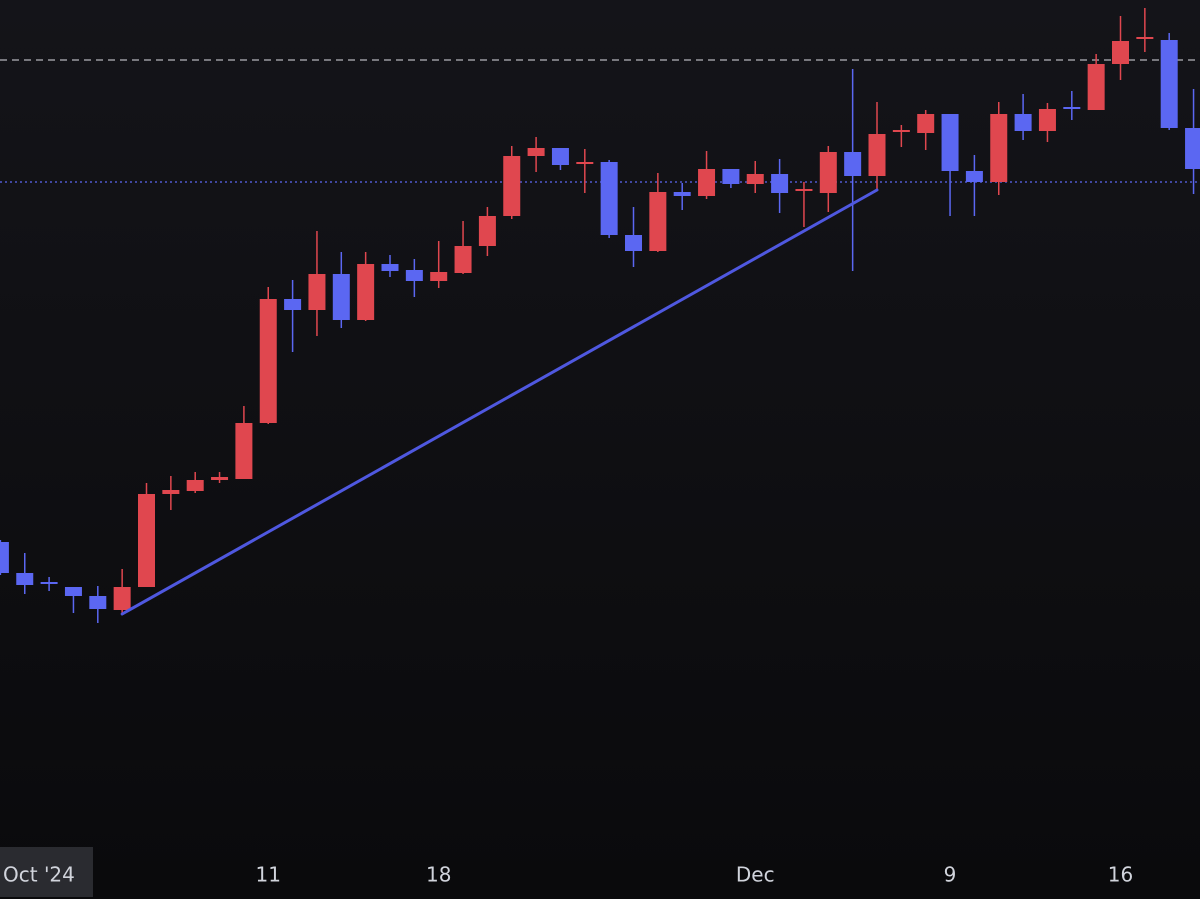 The width and height of the screenshot is (1200, 899). Describe the element at coordinates (950, 875) in the screenshot. I see `x-tick-label: 9` at that location.